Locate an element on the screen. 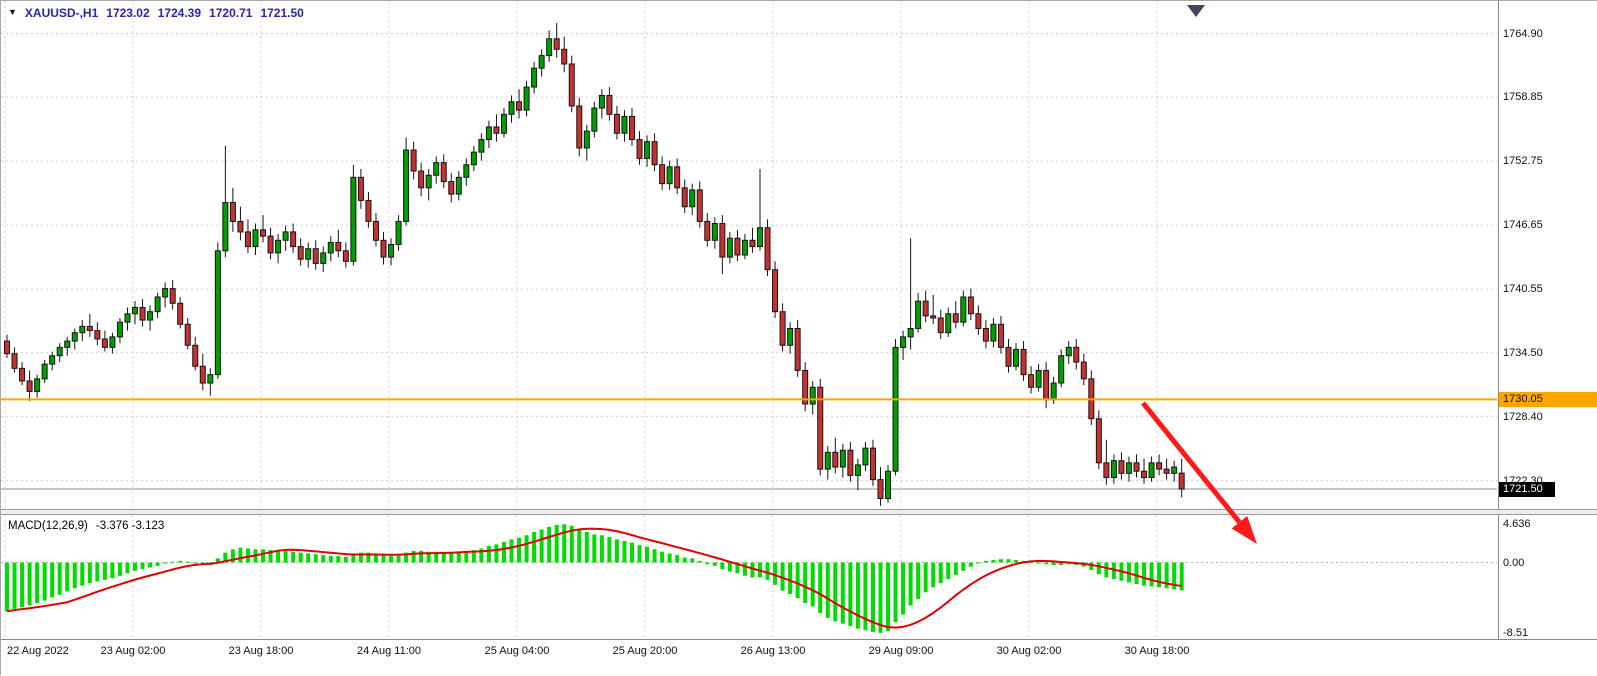 Image resolution: width=1597 pixels, height=676 pixels. price-axis-label: 1764.90 is located at coordinates (1523, 33).